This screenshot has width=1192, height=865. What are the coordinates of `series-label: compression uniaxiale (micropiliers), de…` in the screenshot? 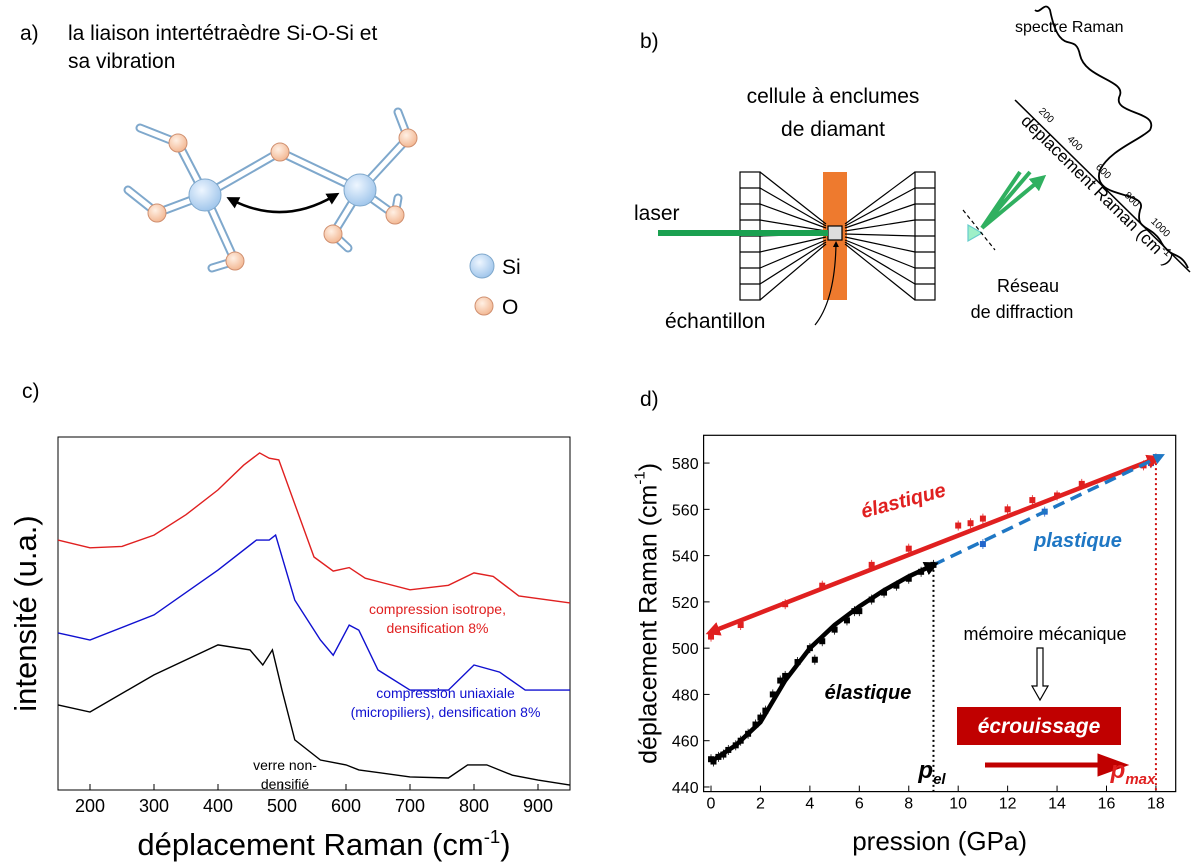 It's located at (445, 702).